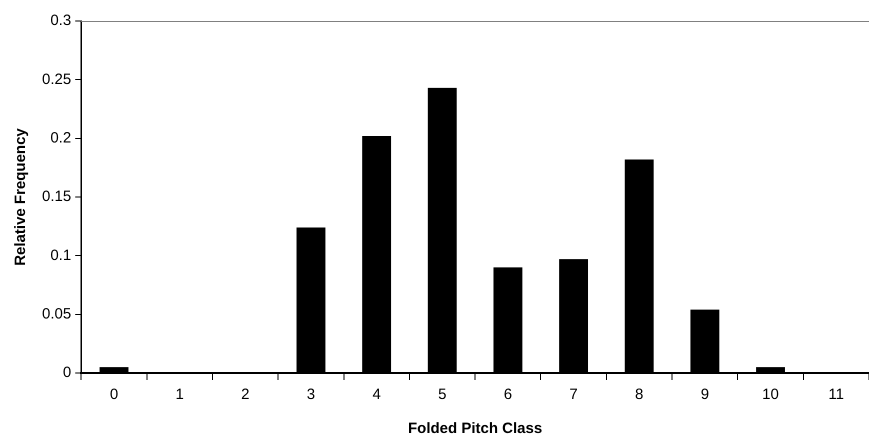 This screenshot has height=442, width=869. Describe the element at coordinates (61, 21) in the screenshot. I see `y-tick-label: 0.3` at that location.